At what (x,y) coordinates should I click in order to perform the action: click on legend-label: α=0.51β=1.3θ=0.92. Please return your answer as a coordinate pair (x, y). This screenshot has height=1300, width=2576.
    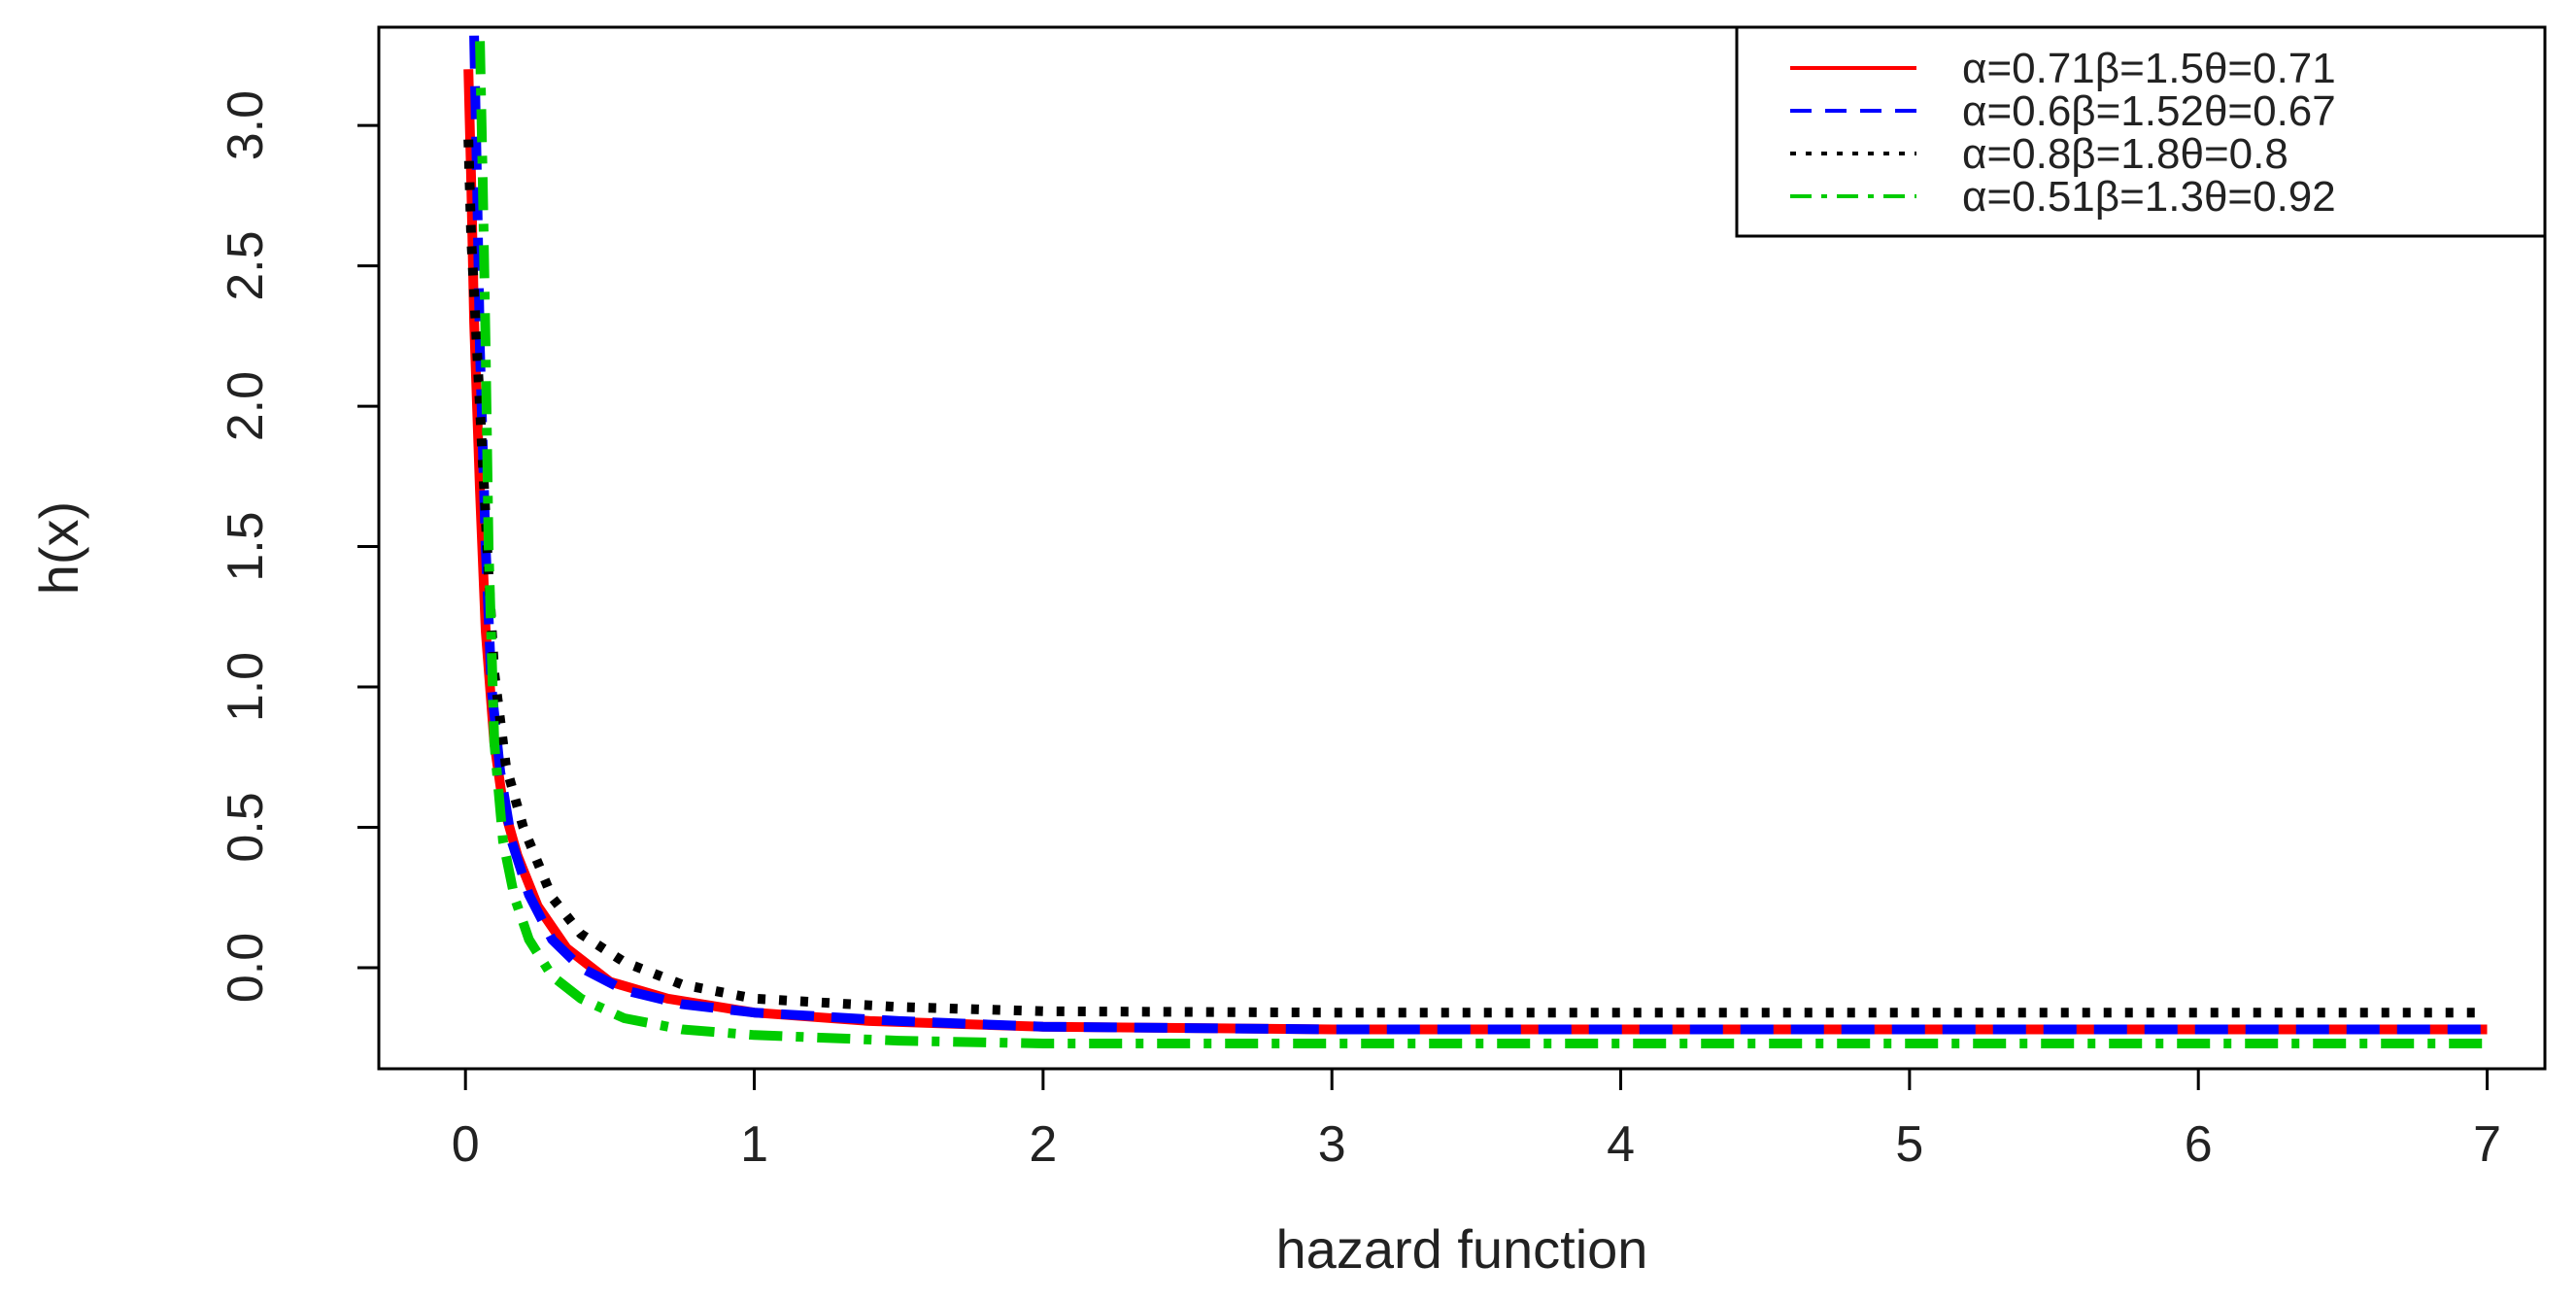
    Looking at the image, I should click on (2149, 197).